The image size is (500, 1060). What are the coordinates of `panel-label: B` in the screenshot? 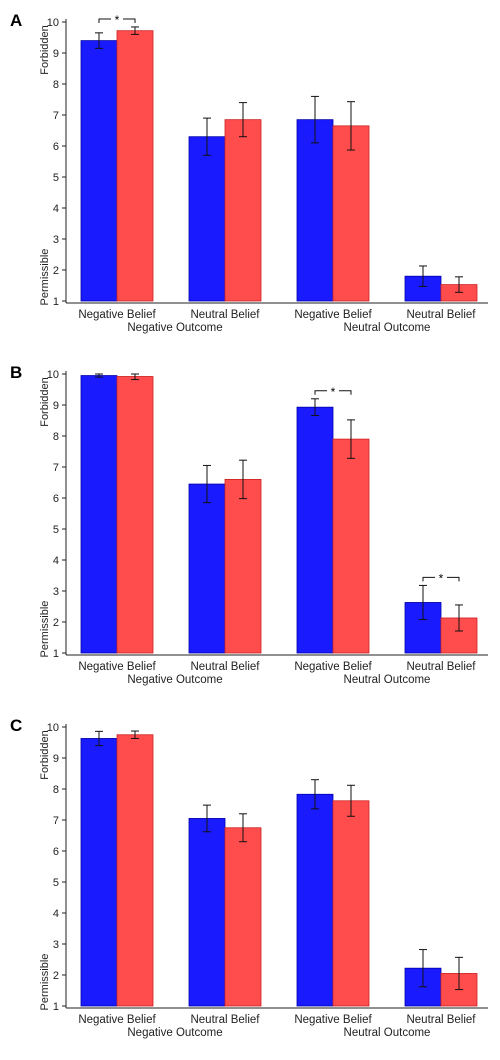 It's located at (16, 372).